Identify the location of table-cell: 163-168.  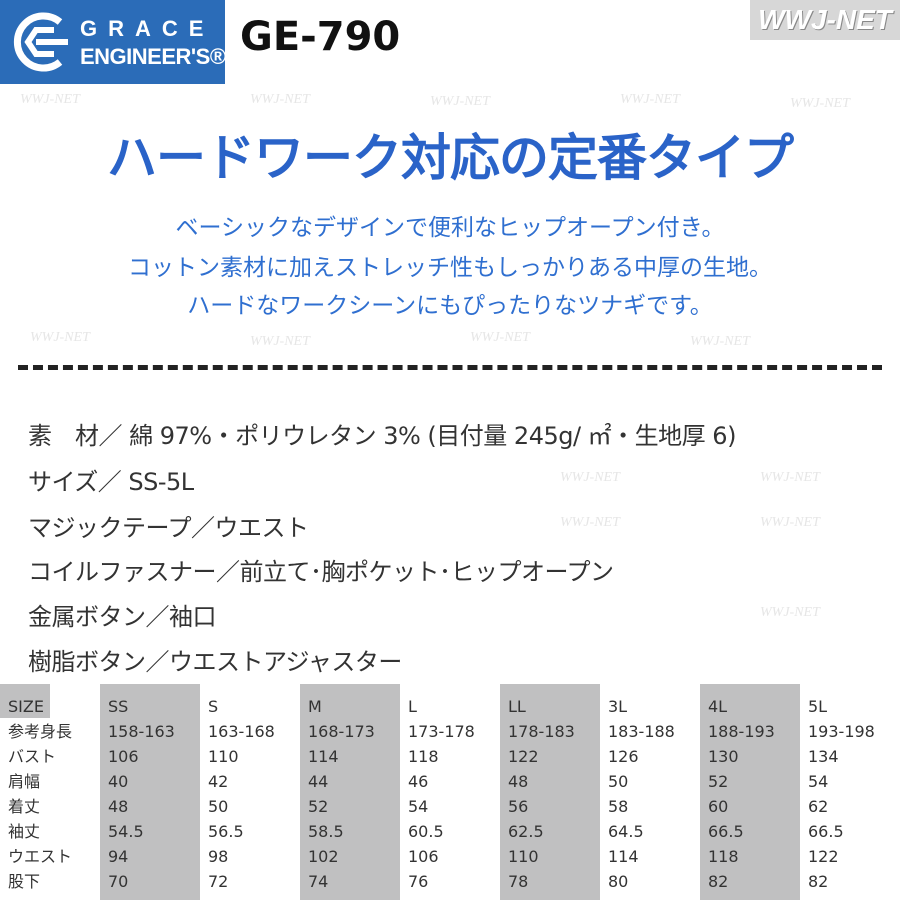
(241, 731).